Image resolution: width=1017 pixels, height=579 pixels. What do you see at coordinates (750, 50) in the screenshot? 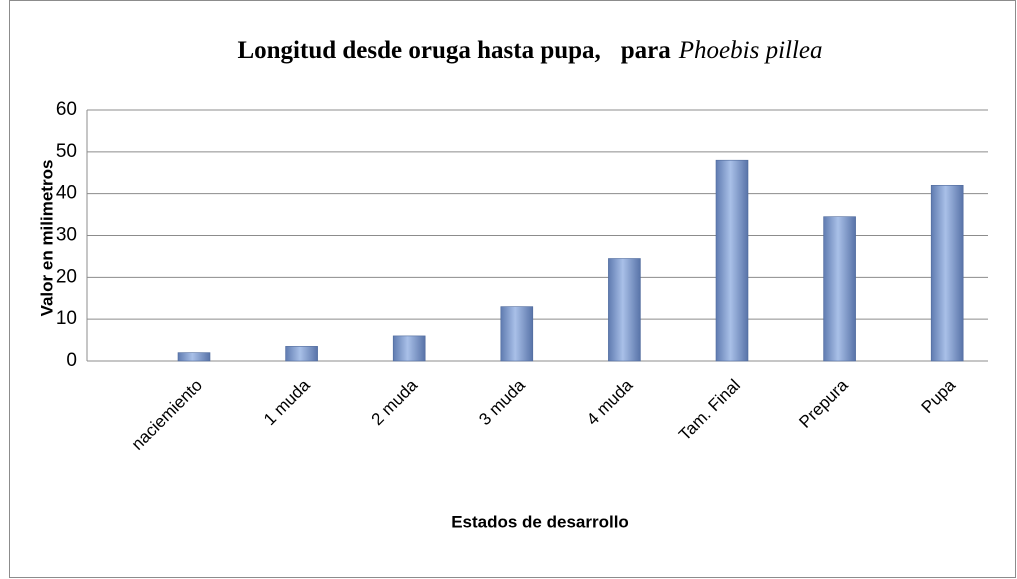
I see `title-species: Phoebis pillea` at bounding box center [750, 50].